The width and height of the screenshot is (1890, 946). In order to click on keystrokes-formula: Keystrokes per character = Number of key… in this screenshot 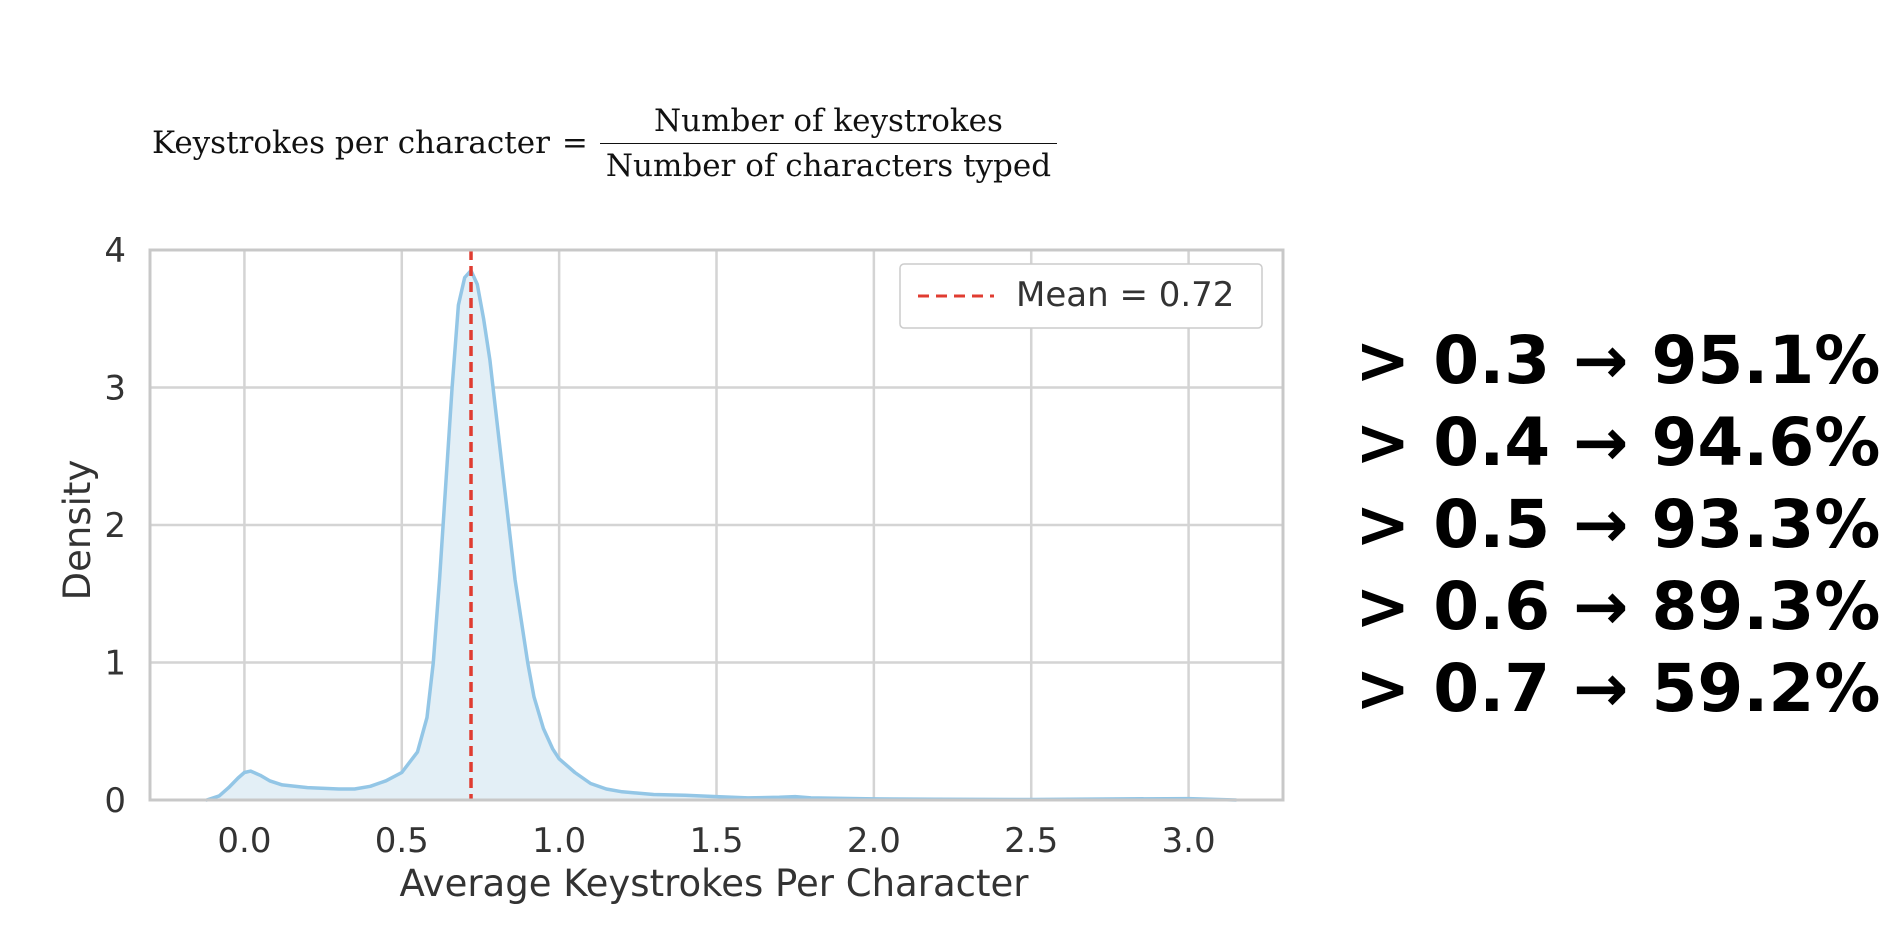, I will do `click(605, 143)`.